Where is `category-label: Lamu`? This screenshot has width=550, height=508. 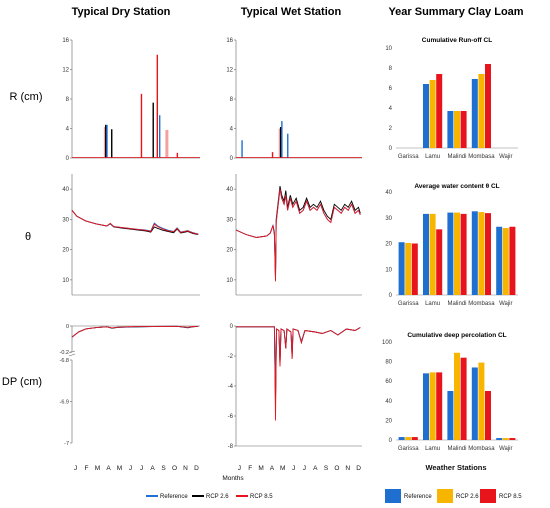 category-label: Lamu is located at coordinates (432, 157).